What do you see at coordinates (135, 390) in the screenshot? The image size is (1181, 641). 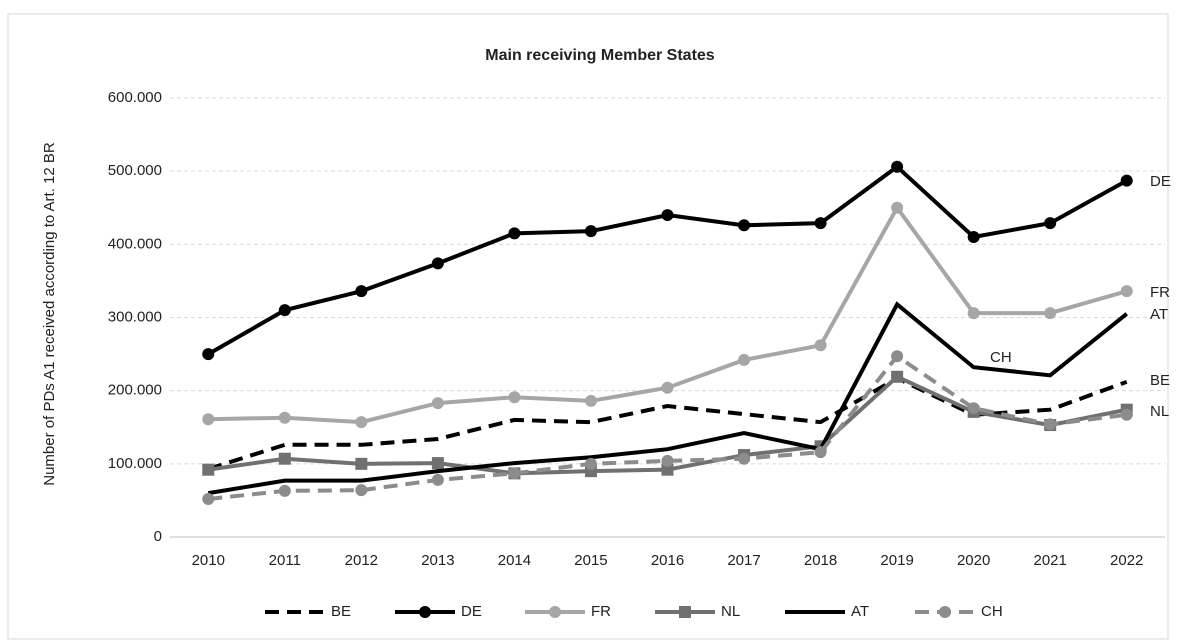 I see `y-tick-label: 200.000` at bounding box center [135, 390].